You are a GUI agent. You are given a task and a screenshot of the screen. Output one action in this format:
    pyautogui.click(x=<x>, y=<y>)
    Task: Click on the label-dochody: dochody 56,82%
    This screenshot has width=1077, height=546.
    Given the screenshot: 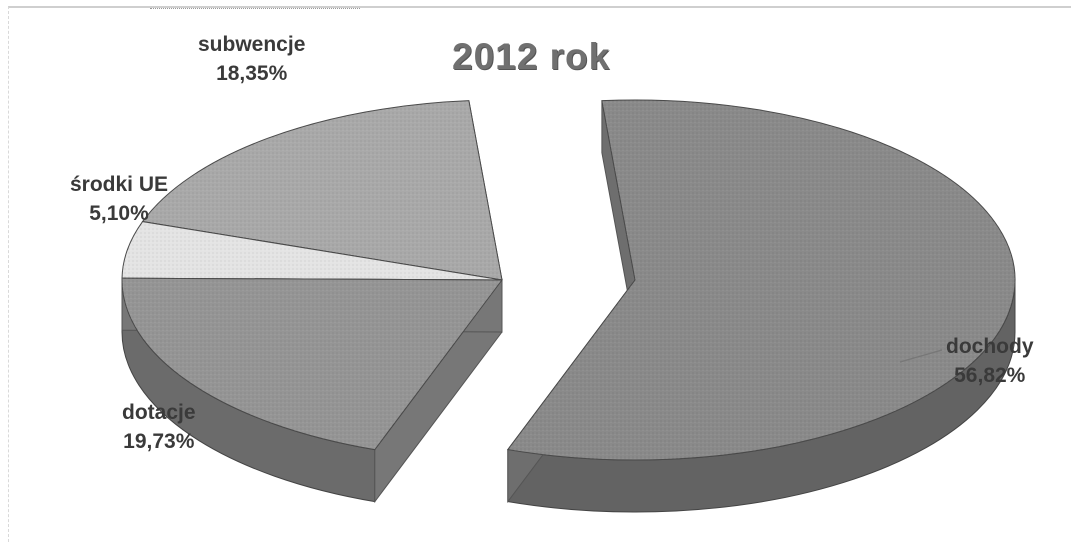 What is the action you would take?
    pyautogui.click(x=990, y=361)
    